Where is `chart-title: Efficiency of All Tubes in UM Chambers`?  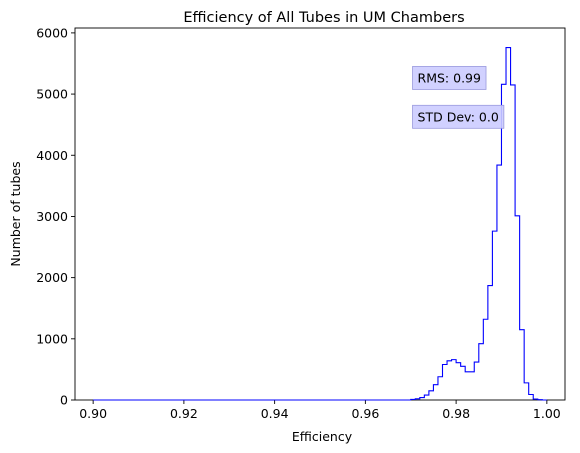
chart-title: Efficiency of All Tubes in UM Chambers is located at coordinates (323, 18).